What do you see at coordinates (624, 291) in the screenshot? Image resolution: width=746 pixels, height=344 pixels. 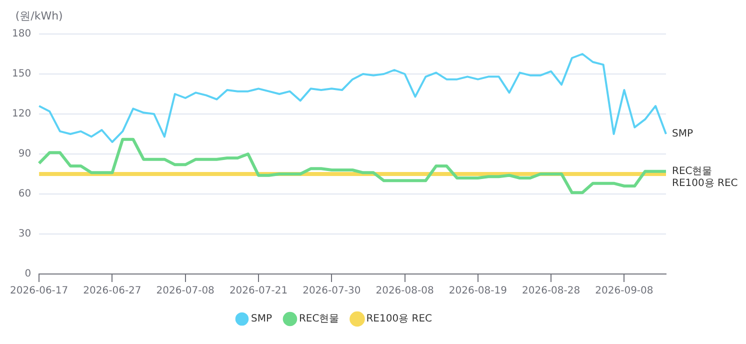 I see `x-tick-label: 2026-09-08` at bounding box center [624, 291].